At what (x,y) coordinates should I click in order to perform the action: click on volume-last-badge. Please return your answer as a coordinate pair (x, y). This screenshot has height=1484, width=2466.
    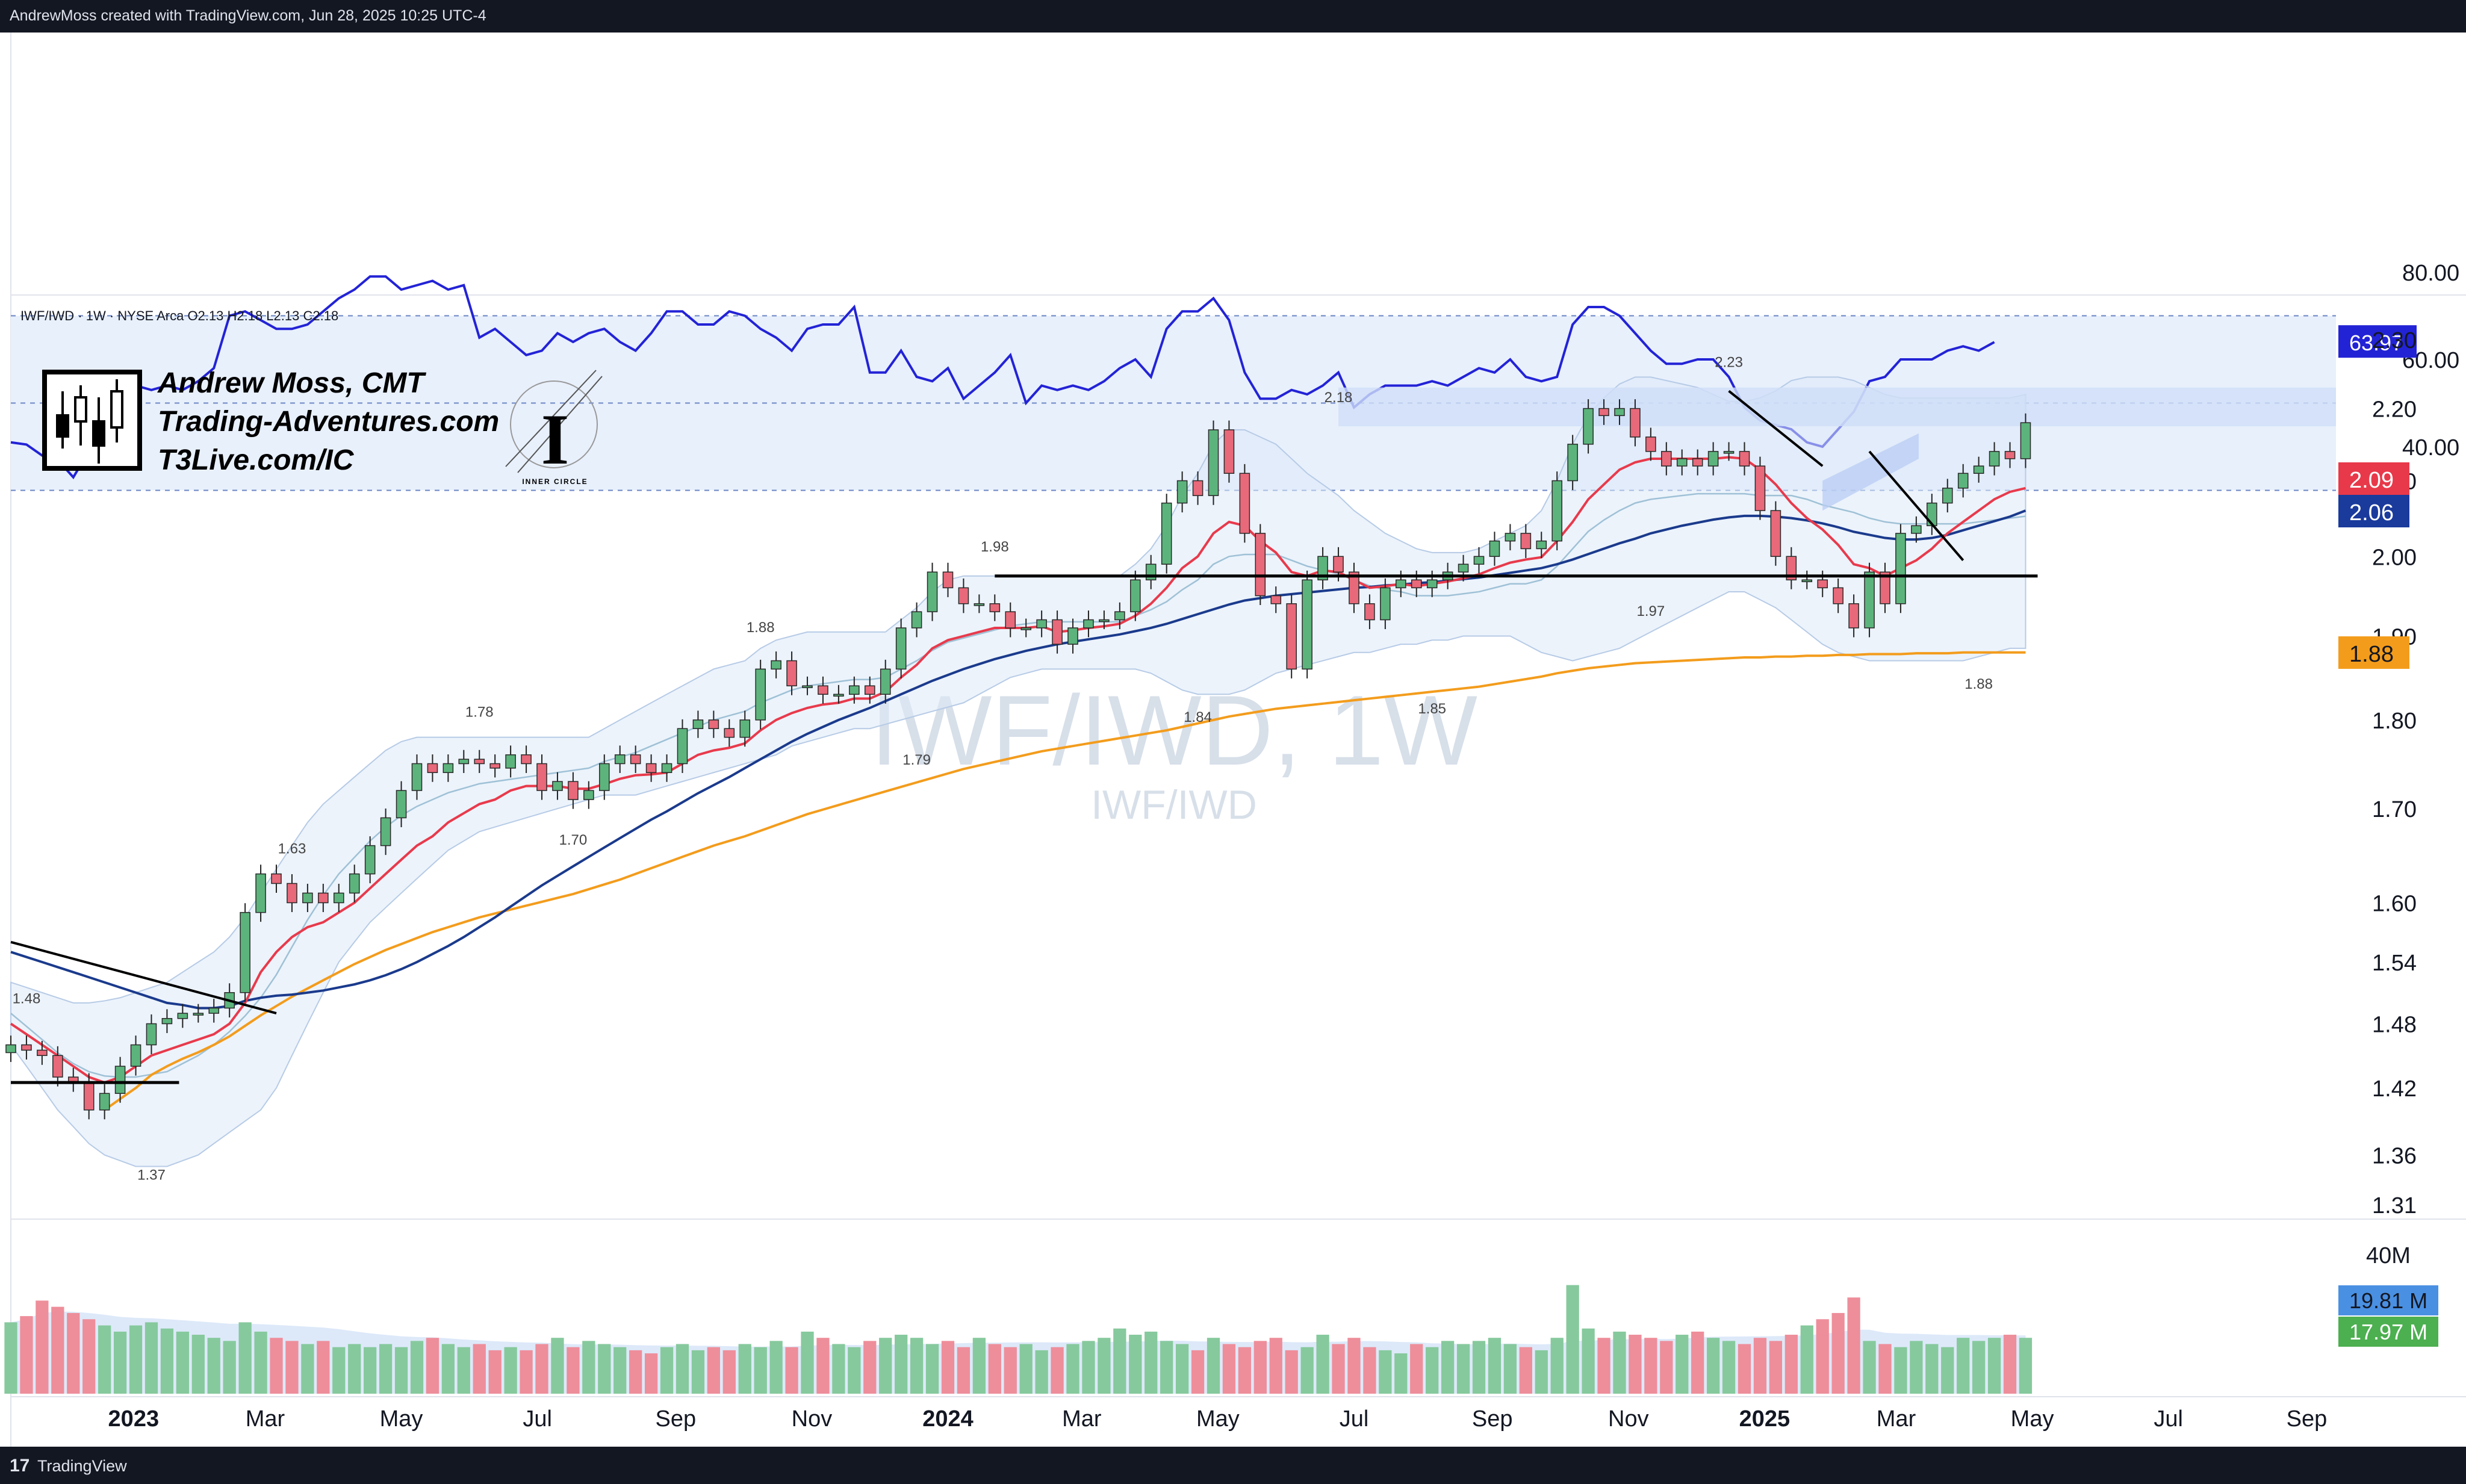
    Looking at the image, I should click on (2388, 1300).